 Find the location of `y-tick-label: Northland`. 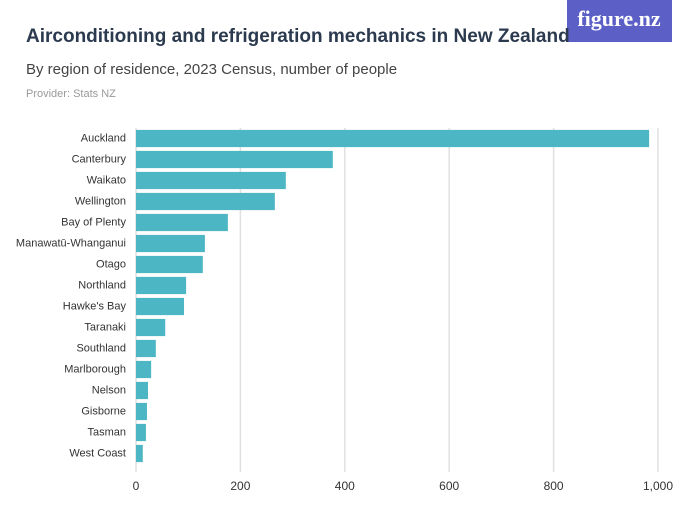

y-tick-label: Northland is located at coordinates (102, 285).